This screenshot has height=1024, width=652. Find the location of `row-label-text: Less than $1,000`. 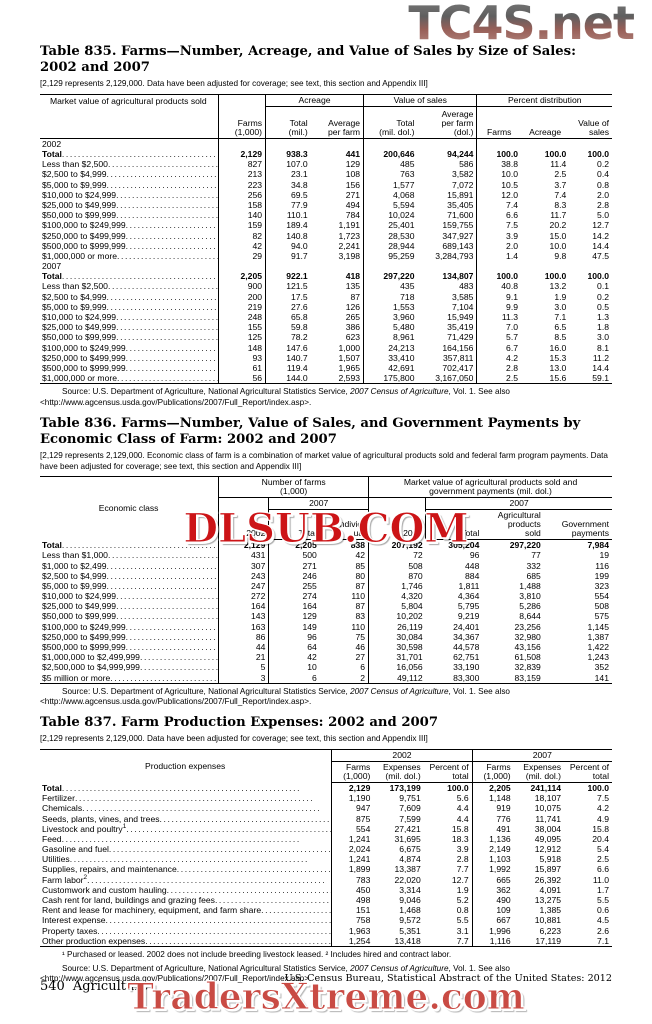

row-label-text: Less than $1,000 is located at coordinates (75, 555).